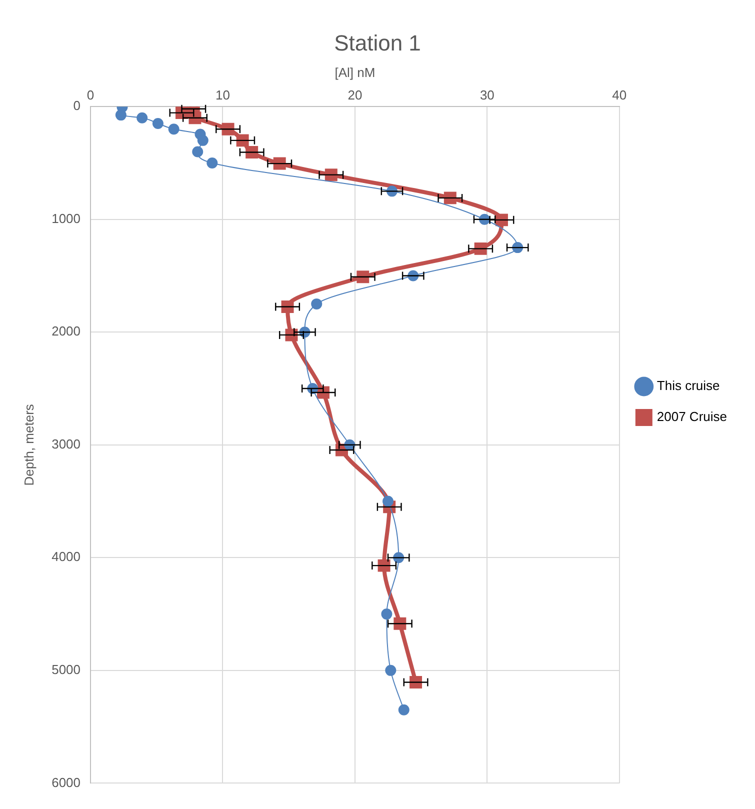 This screenshot has height=809, width=755. Describe the element at coordinates (355, 94) in the screenshot. I see `x-tick-label: 20` at that location.